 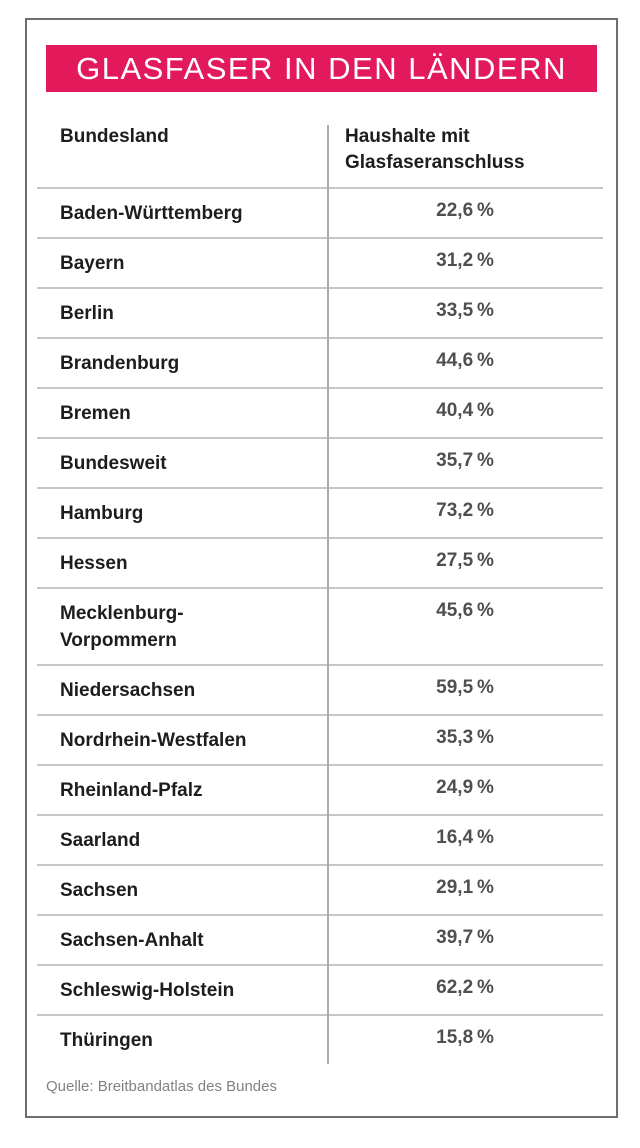 What do you see at coordinates (465, 510) in the screenshot?
I see `value-cell: 73,2 %` at bounding box center [465, 510].